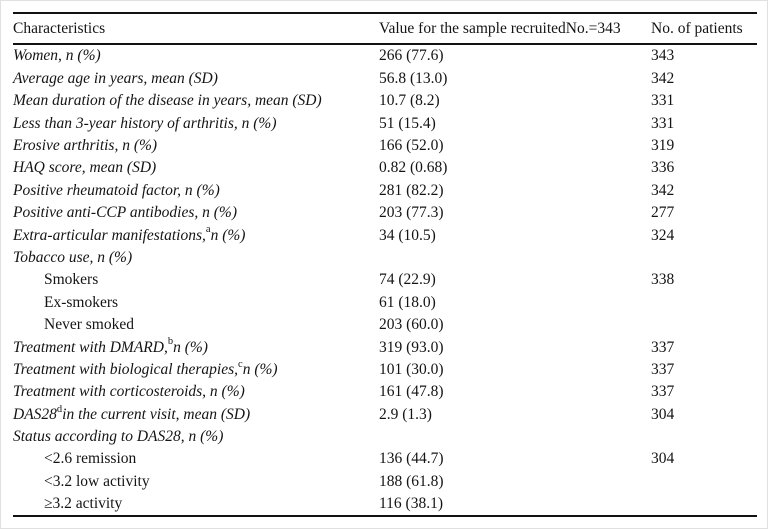  I want to click on row-characteristic-cell: Status according to DAS28, n (%), so click(196, 437).